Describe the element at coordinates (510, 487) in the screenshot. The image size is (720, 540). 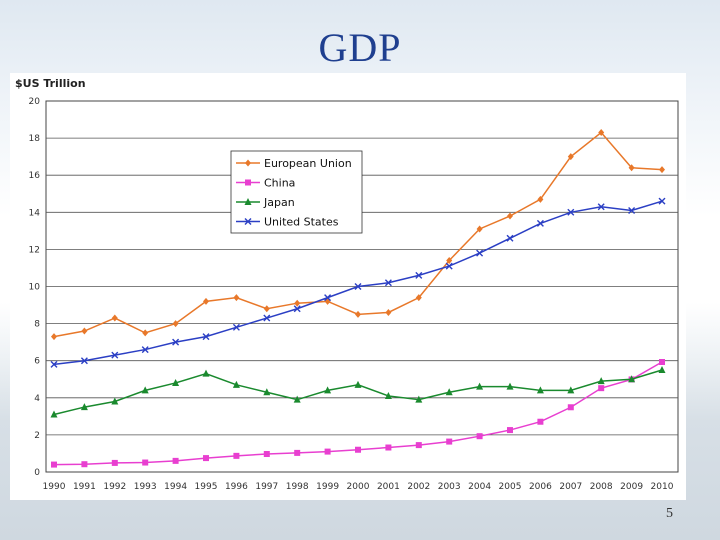
I see `x-tick-label: 2005` at that location.